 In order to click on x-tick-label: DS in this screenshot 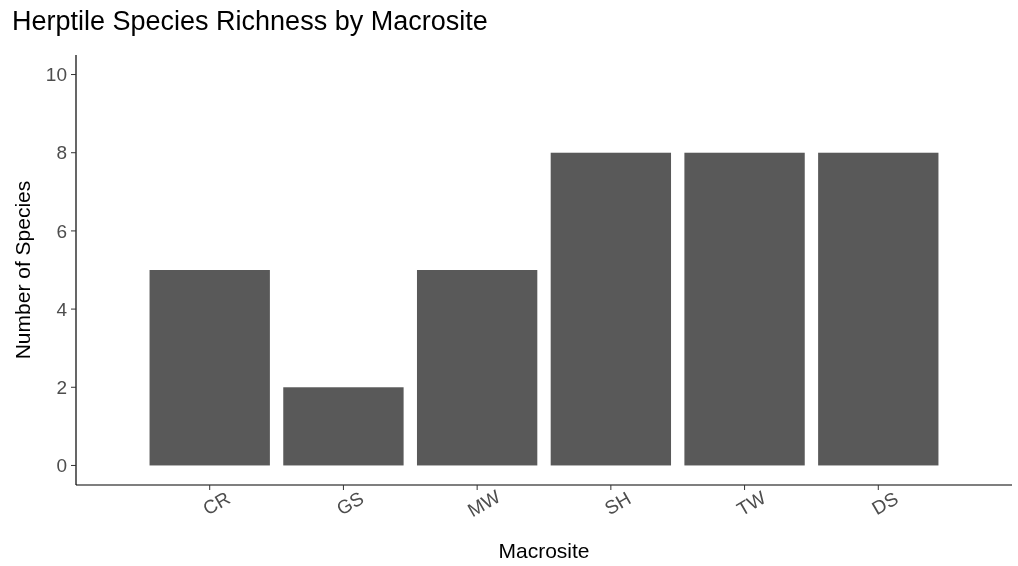, I will do `click(885, 503)`.